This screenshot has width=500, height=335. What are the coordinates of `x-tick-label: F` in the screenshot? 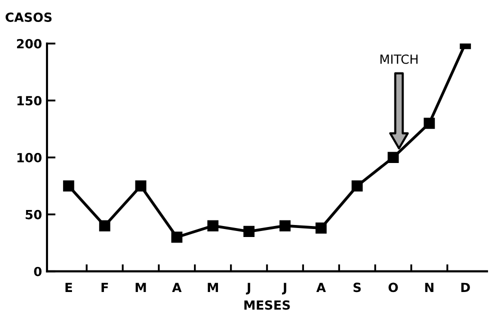 It's located at (105, 287).